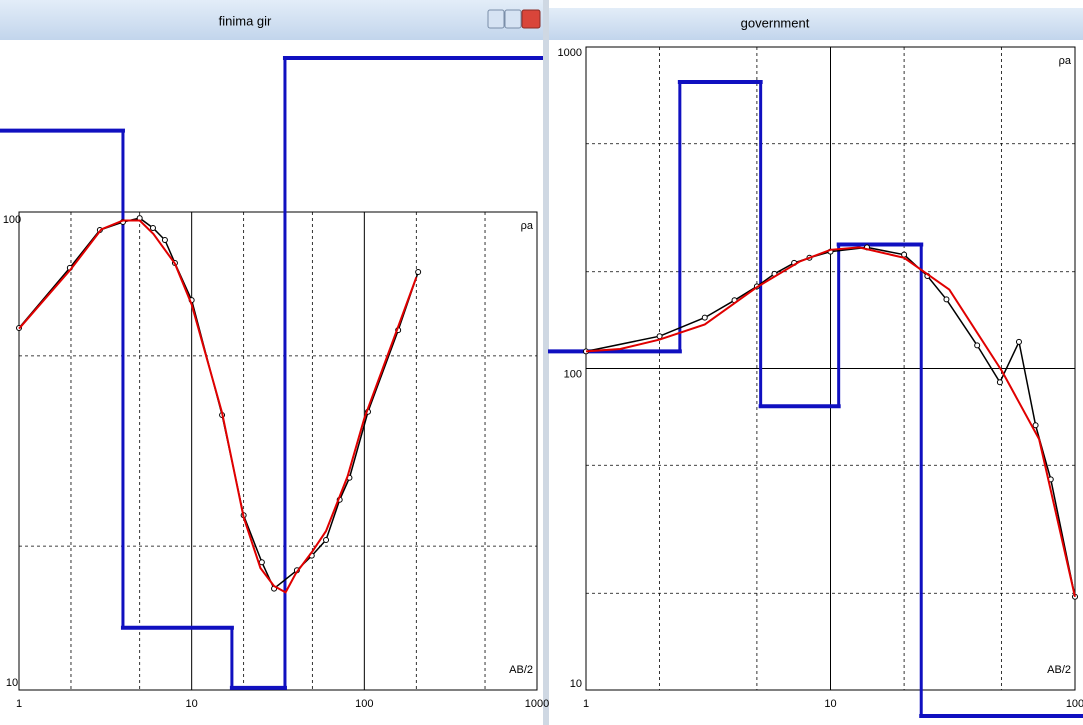  I want to click on minimize-button, so click(496, 19).